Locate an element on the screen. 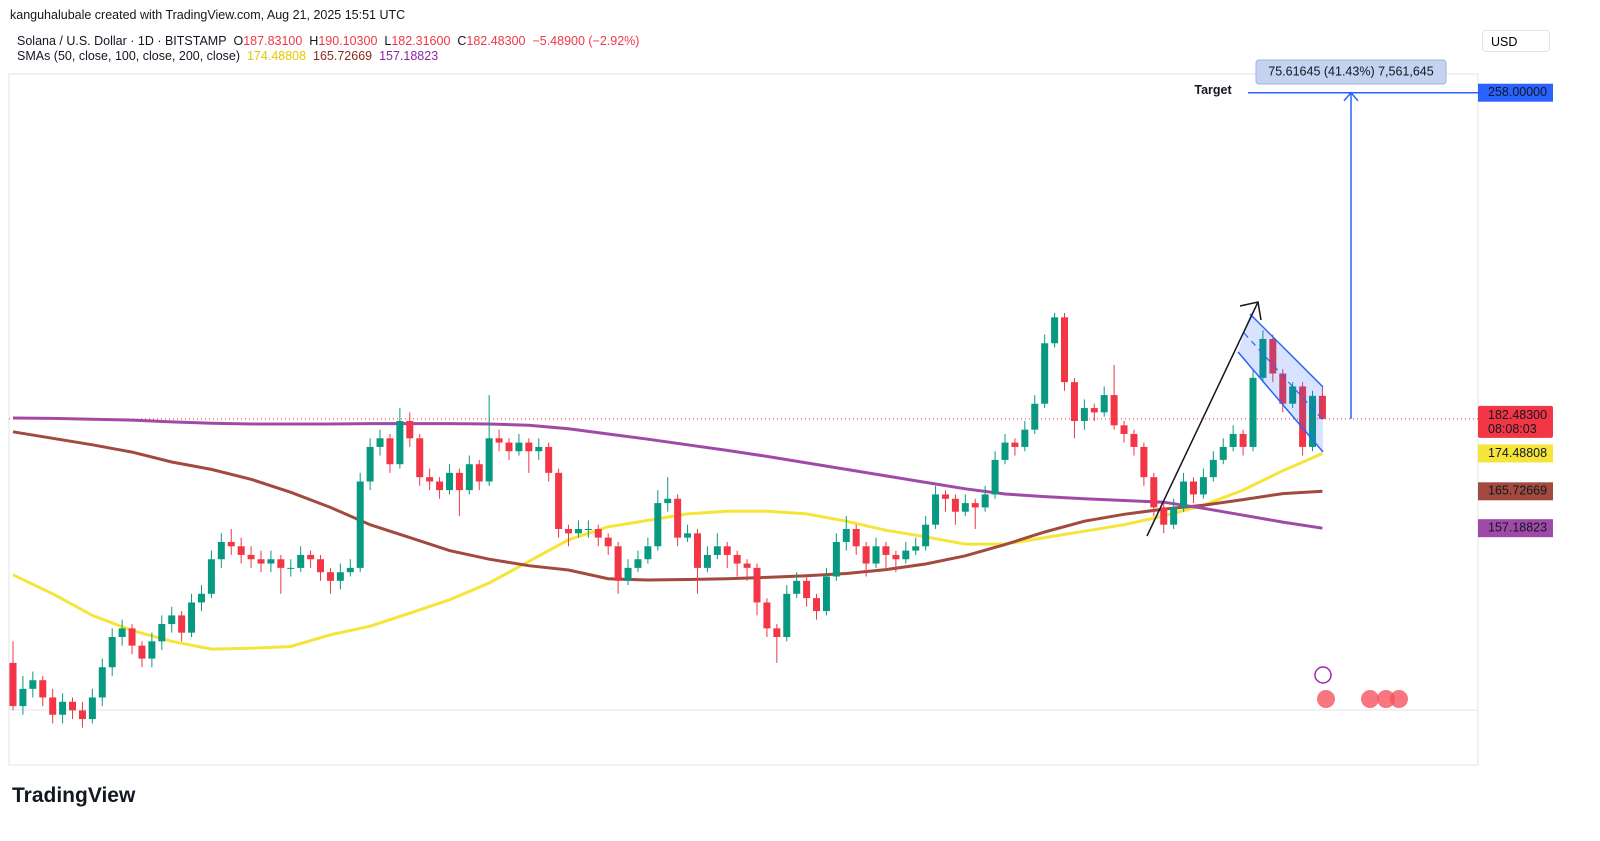 Image resolution: width=1600 pixels, height=841 pixels. sma-price-box is located at coordinates (1515, 528).